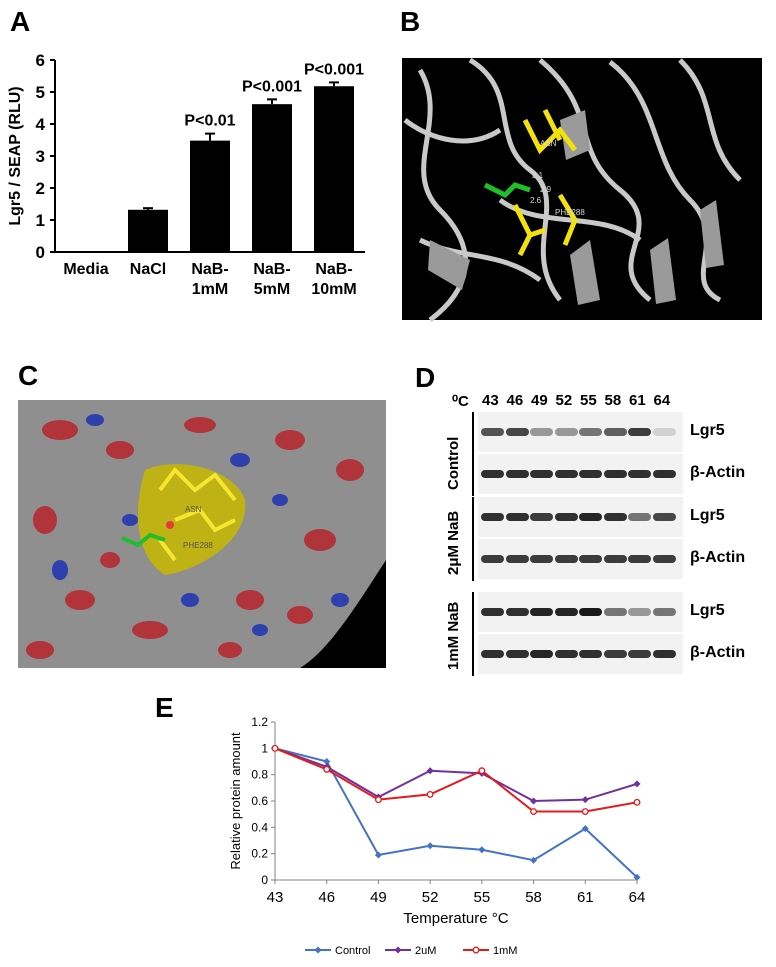 The image size is (776, 967). What do you see at coordinates (235, 801) in the screenshot?
I see `y-axis-label: Relative protein amount` at bounding box center [235, 801].